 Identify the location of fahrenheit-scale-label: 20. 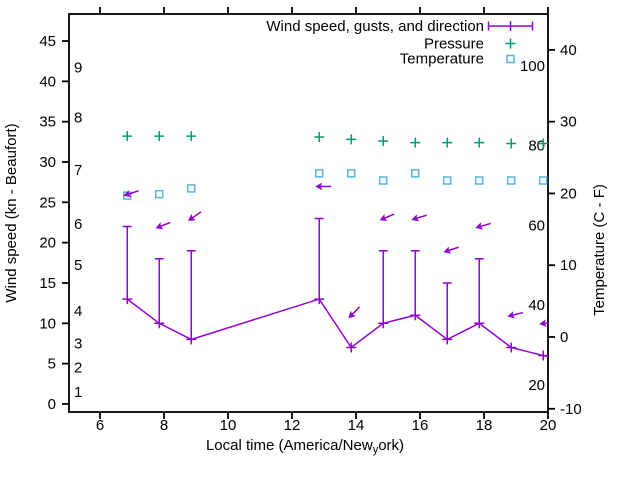
(536, 385).